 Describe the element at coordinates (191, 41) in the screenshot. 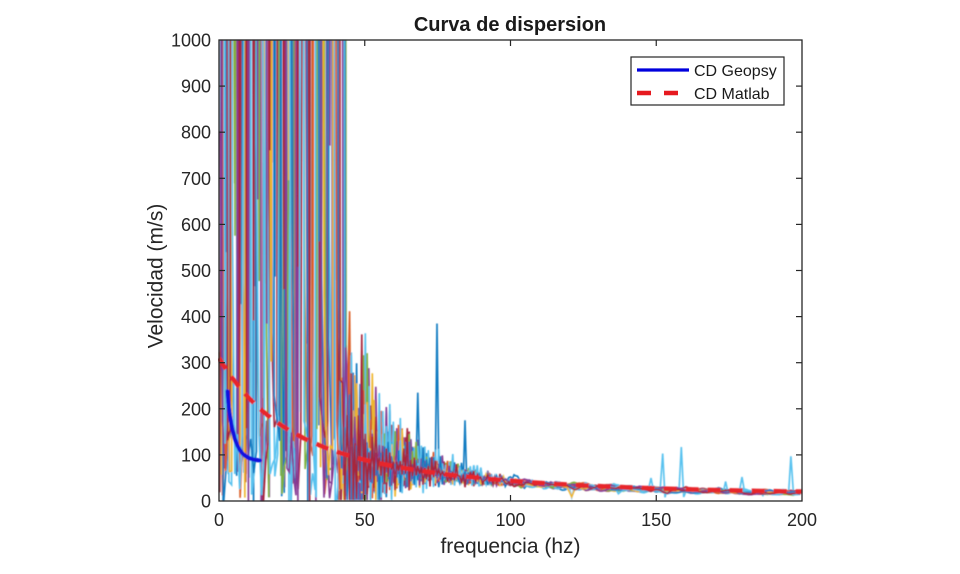

I see `svg-text: 1000` at that location.